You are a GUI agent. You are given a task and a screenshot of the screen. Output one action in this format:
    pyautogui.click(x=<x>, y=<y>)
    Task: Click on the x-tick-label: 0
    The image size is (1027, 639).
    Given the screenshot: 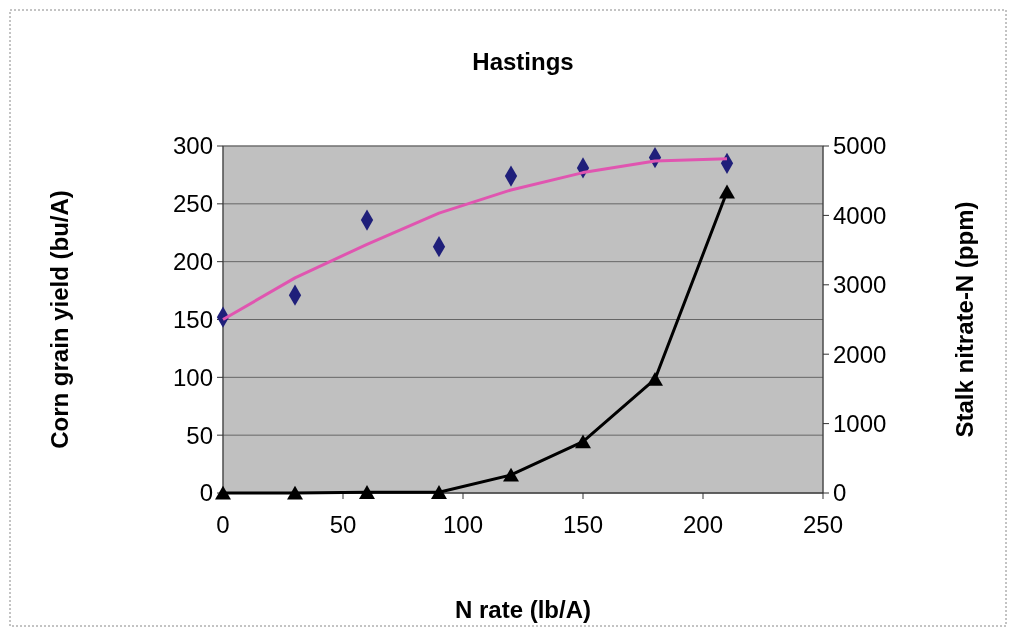 What is the action you would take?
    pyautogui.click(x=223, y=524)
    